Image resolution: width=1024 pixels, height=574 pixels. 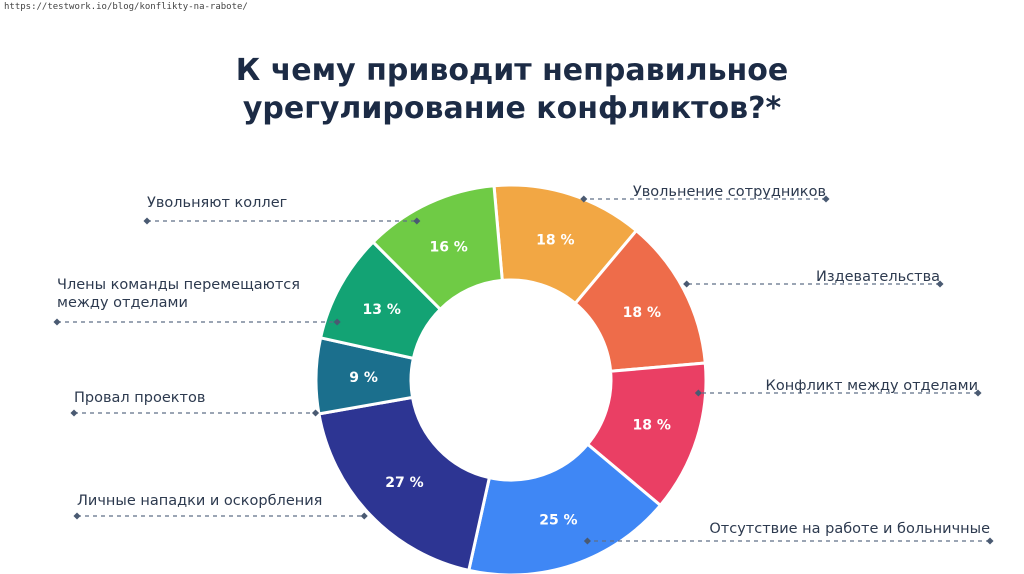 I want to click on category-label-line: Отсутствие на работе и больничные, so click(x=849, y=529).